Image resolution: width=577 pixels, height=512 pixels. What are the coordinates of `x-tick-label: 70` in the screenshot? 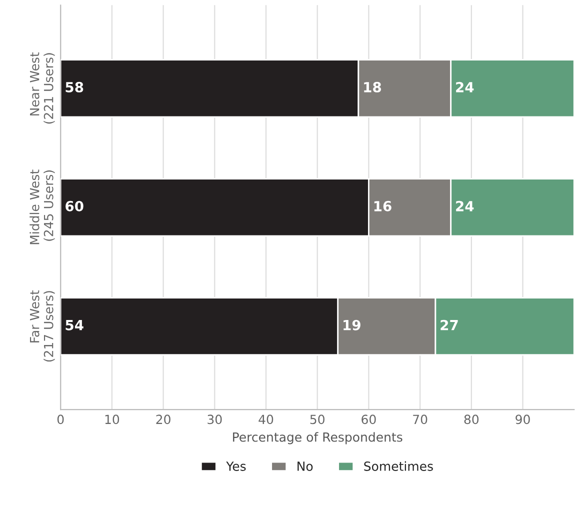 It's located at (420, 419).